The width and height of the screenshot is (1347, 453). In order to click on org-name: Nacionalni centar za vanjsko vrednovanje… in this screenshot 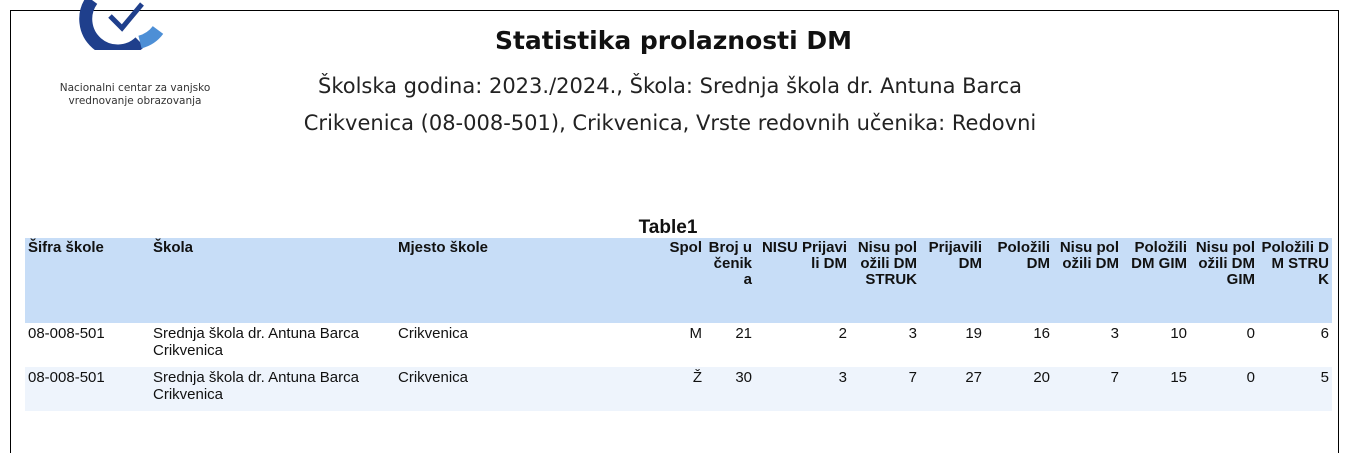, I will do `click(135, 95)`.